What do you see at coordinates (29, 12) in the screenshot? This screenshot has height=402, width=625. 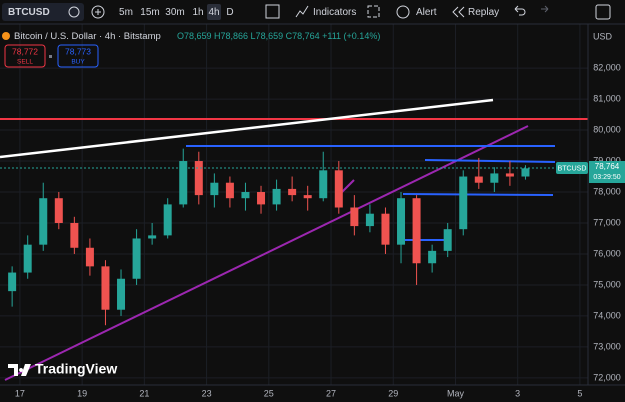 I see `symbol: BTCUSD` at bounding box center [29, 12].